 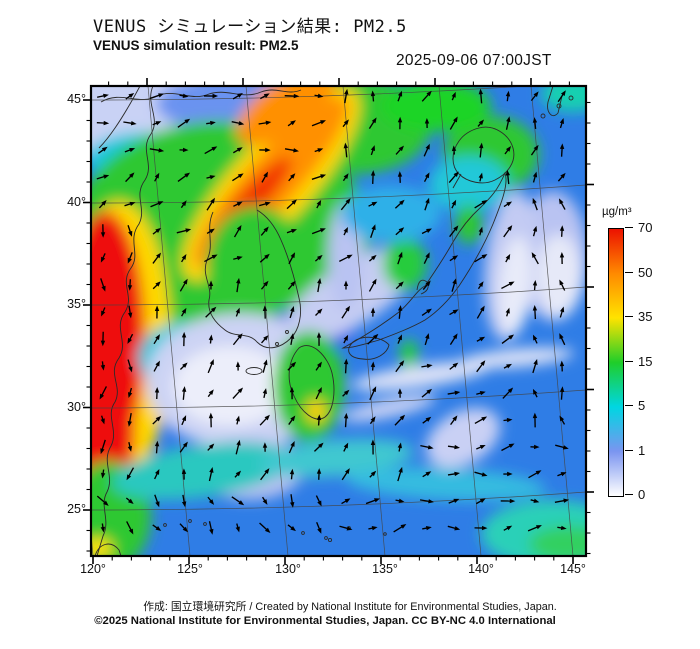 I want to click on colorbar-tick-label: 35, so click(x=645, y=316).